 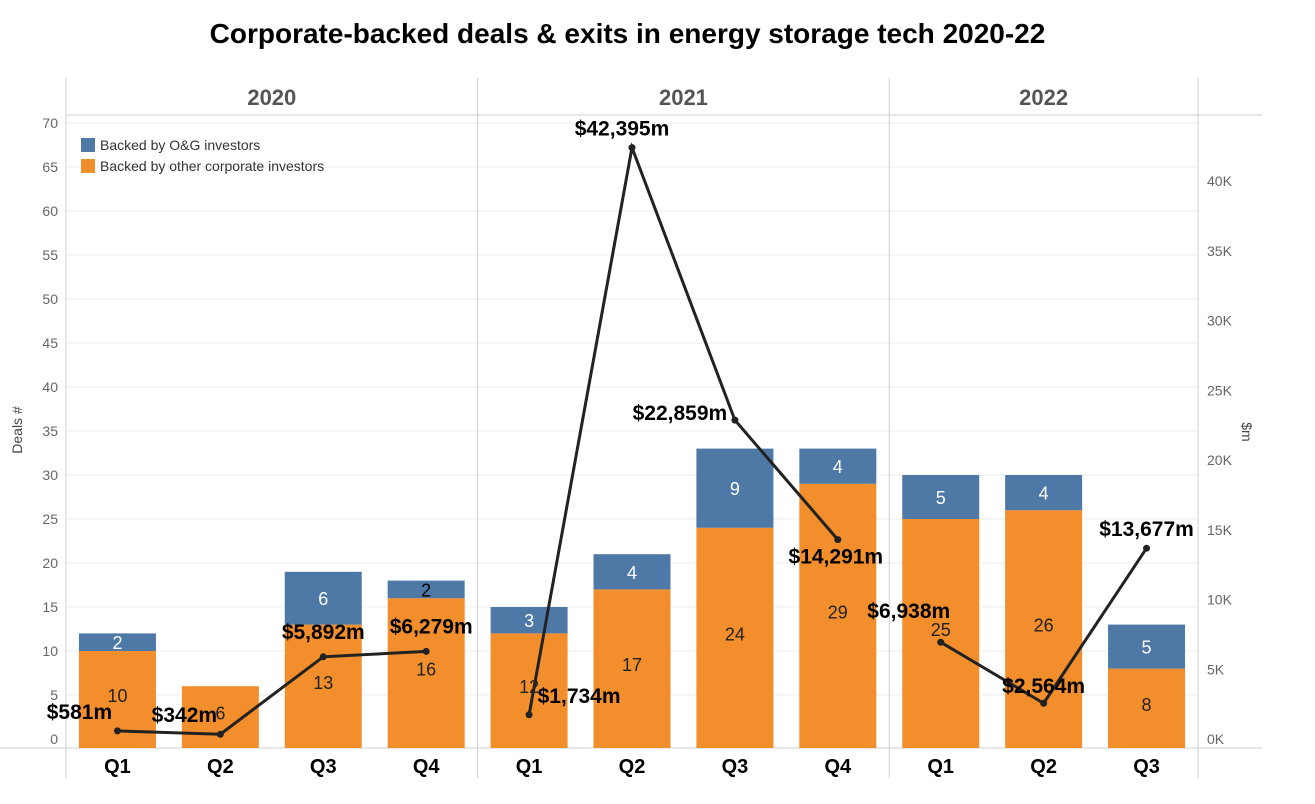 I want to click on y-left-tick: 40, so click(x=50, y=387).